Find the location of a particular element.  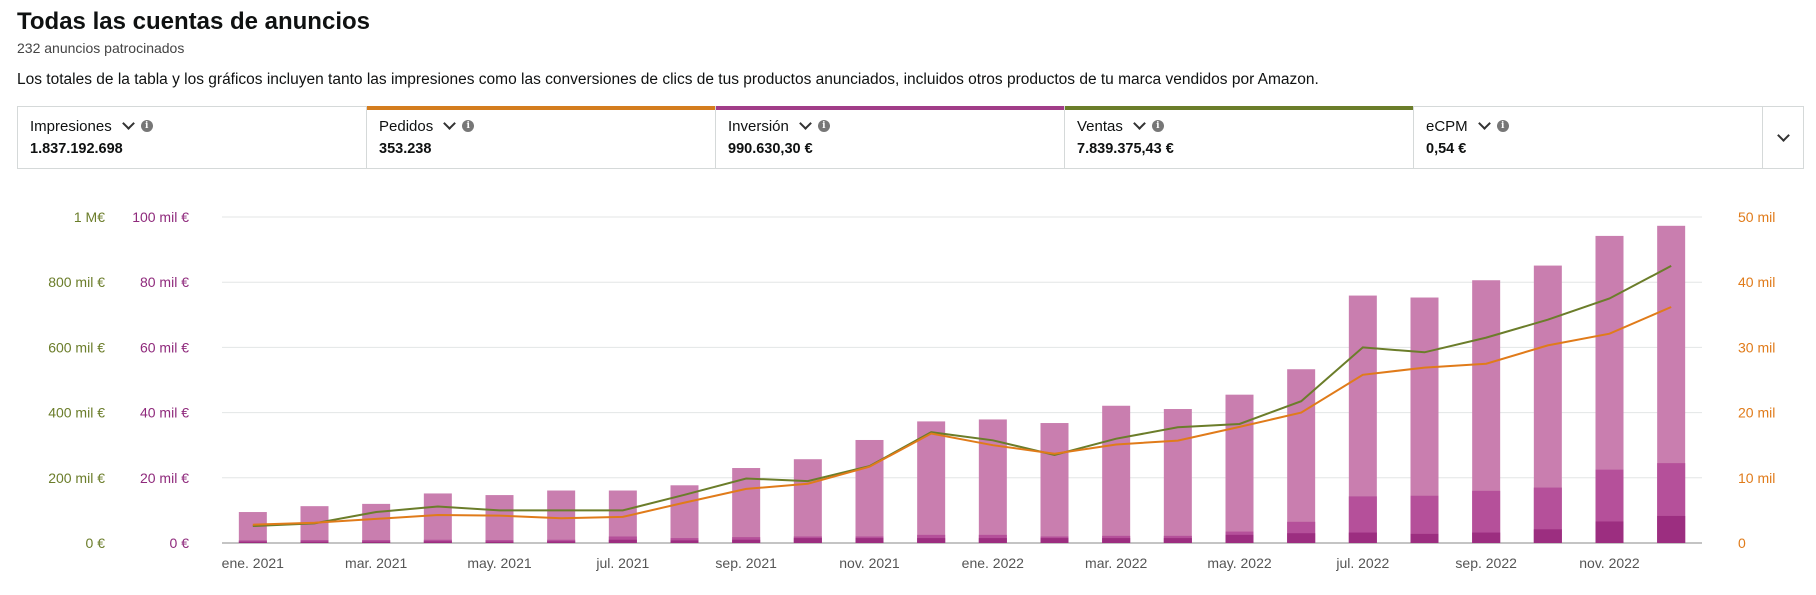

metric-value: 1.837.192.698 is located at coordinates (76, 149).